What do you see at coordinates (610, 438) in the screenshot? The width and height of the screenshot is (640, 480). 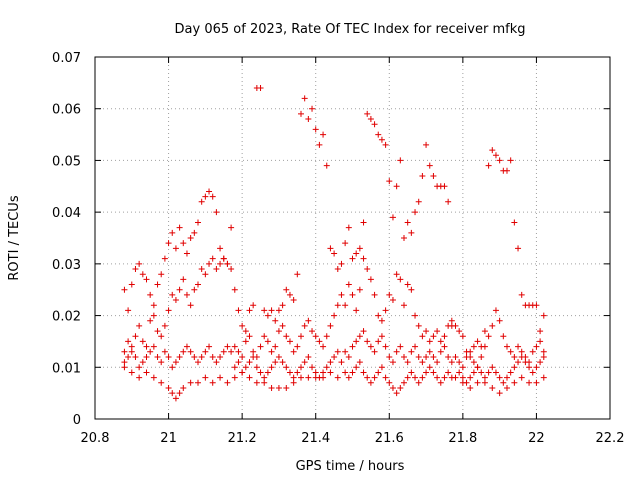 I see `x-tick-label: 22.2` at bounding box center [610, 438].